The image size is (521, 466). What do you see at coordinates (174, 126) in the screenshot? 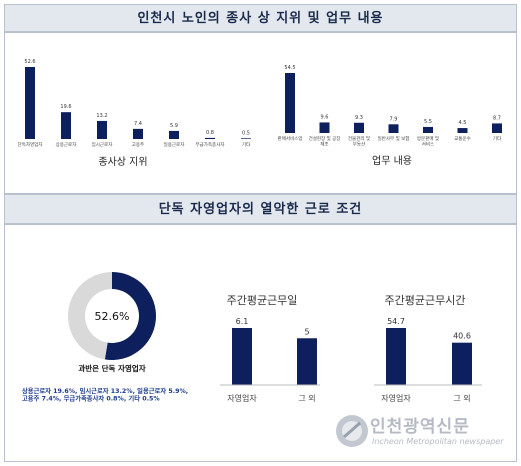
I see `bar-value-0-4: 5.9` at bounding box center [174, 126].